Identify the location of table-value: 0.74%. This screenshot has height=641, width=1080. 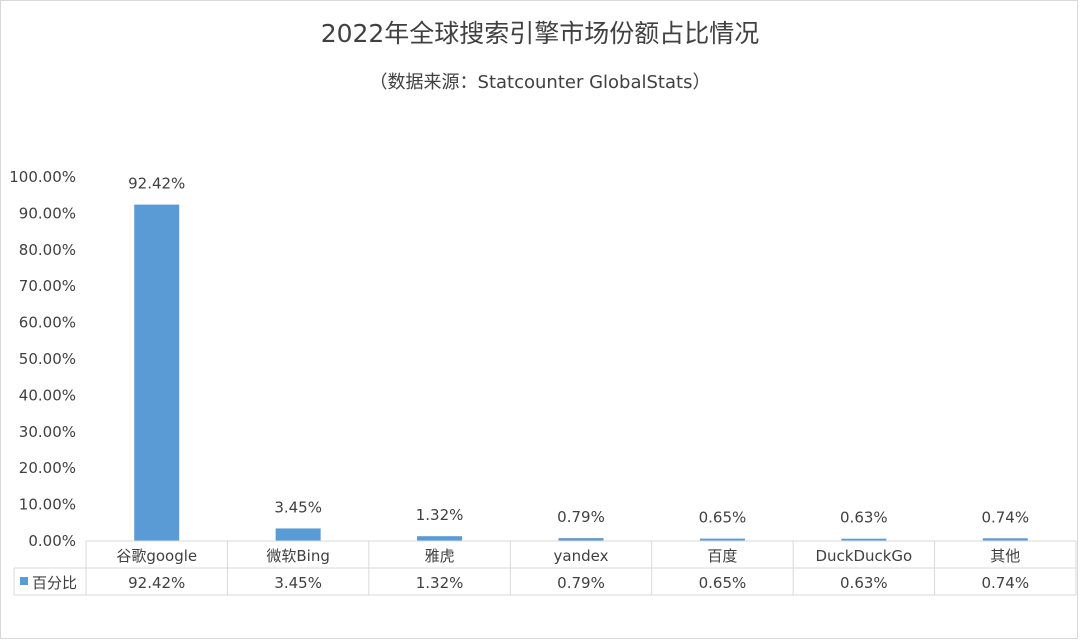
(1005, 583).